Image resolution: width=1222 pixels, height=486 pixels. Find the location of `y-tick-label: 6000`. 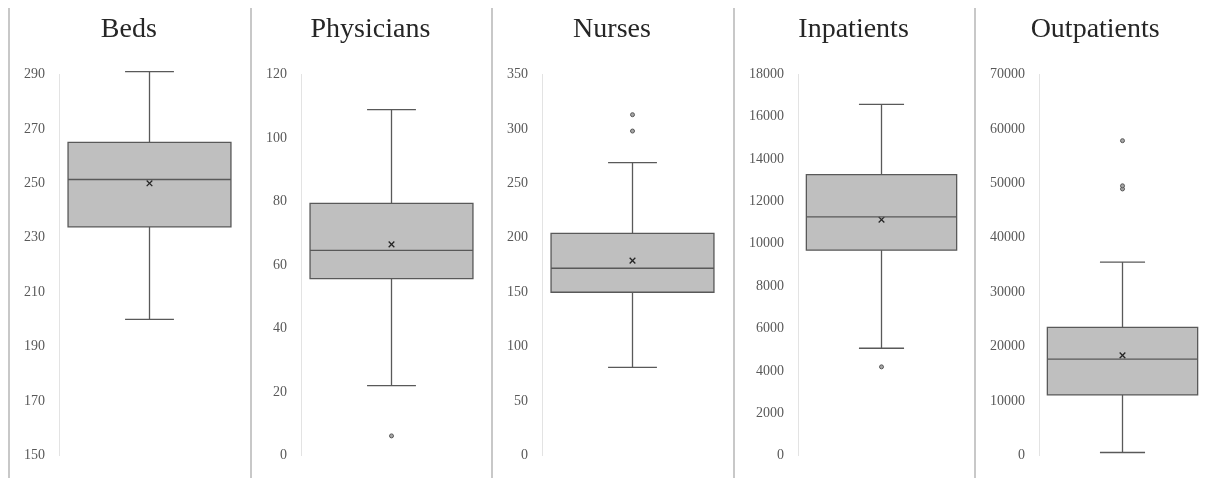

y-tick-label: 6000 is located at coordinates (769, 328).